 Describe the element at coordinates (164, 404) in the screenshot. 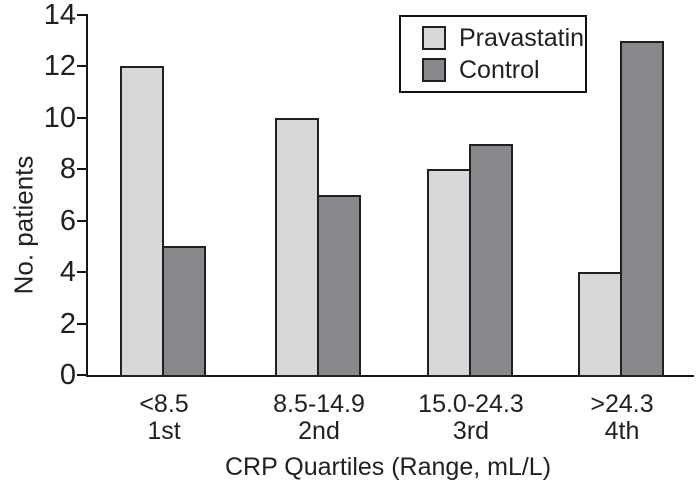

I see `x-tick-label-range: <8.5` at that location.